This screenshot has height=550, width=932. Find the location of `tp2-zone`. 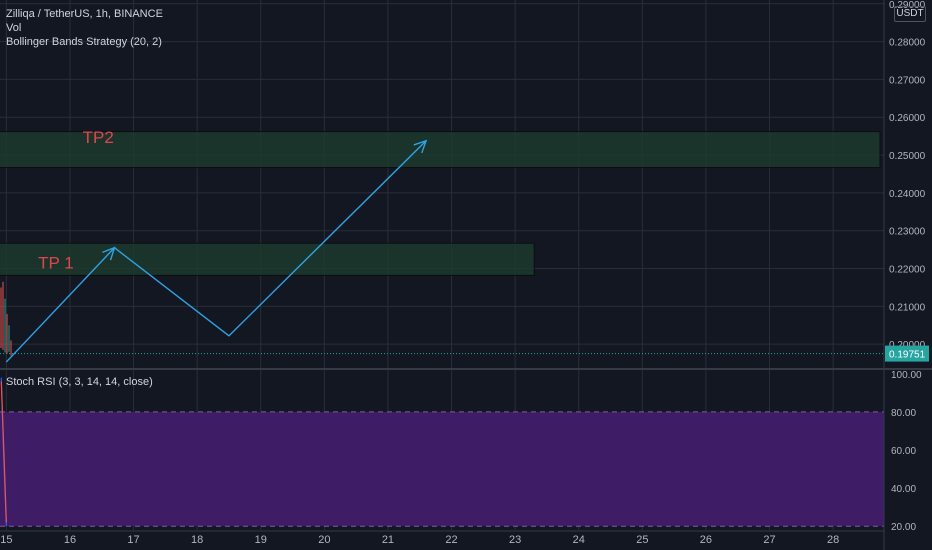

tp2-zone is located at coordinates (440, 150).